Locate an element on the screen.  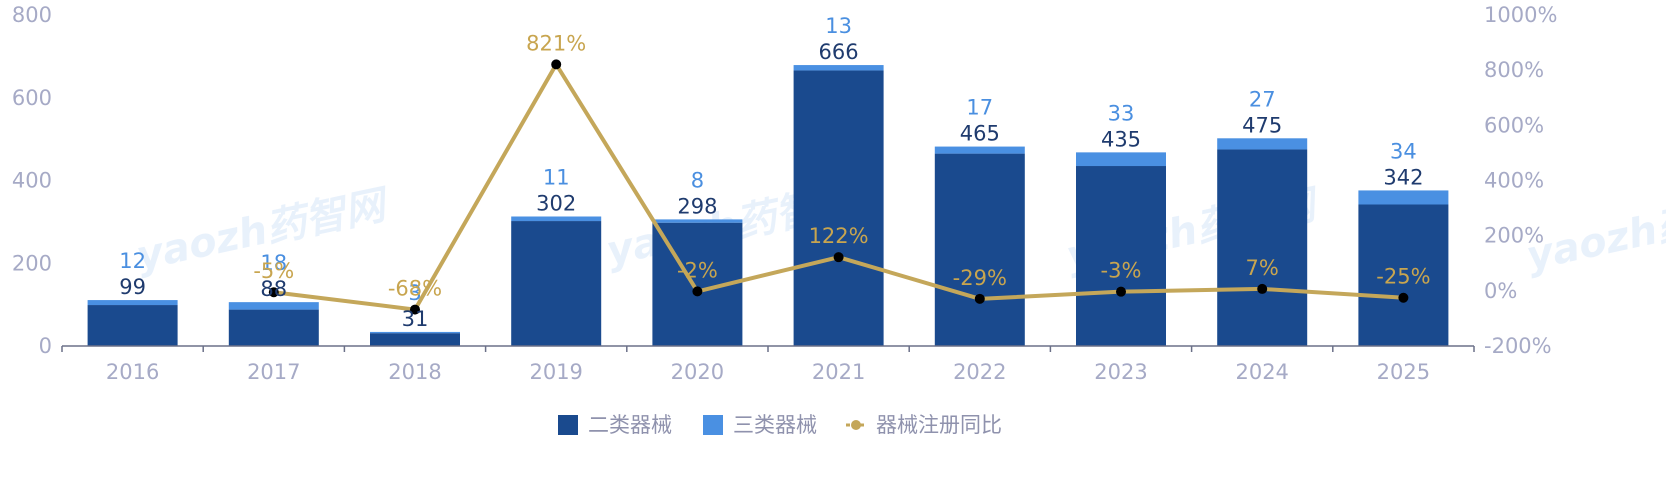
y-tick-label: 200 is located at coordinates (32, 263).